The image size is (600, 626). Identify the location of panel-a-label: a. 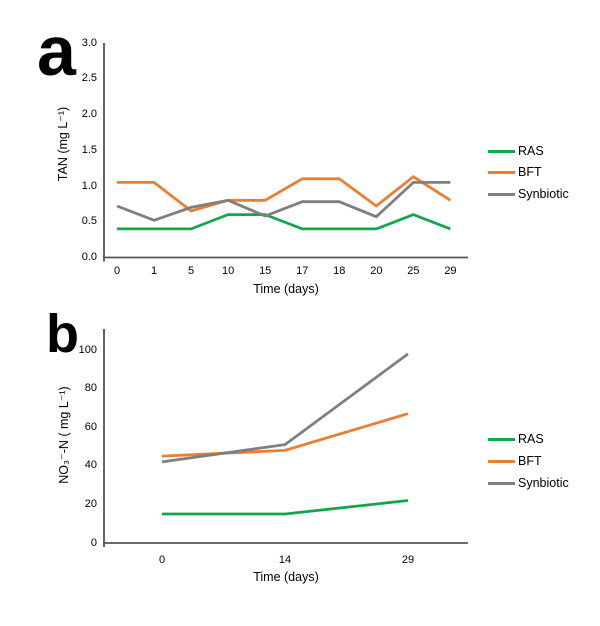
(56, 51).